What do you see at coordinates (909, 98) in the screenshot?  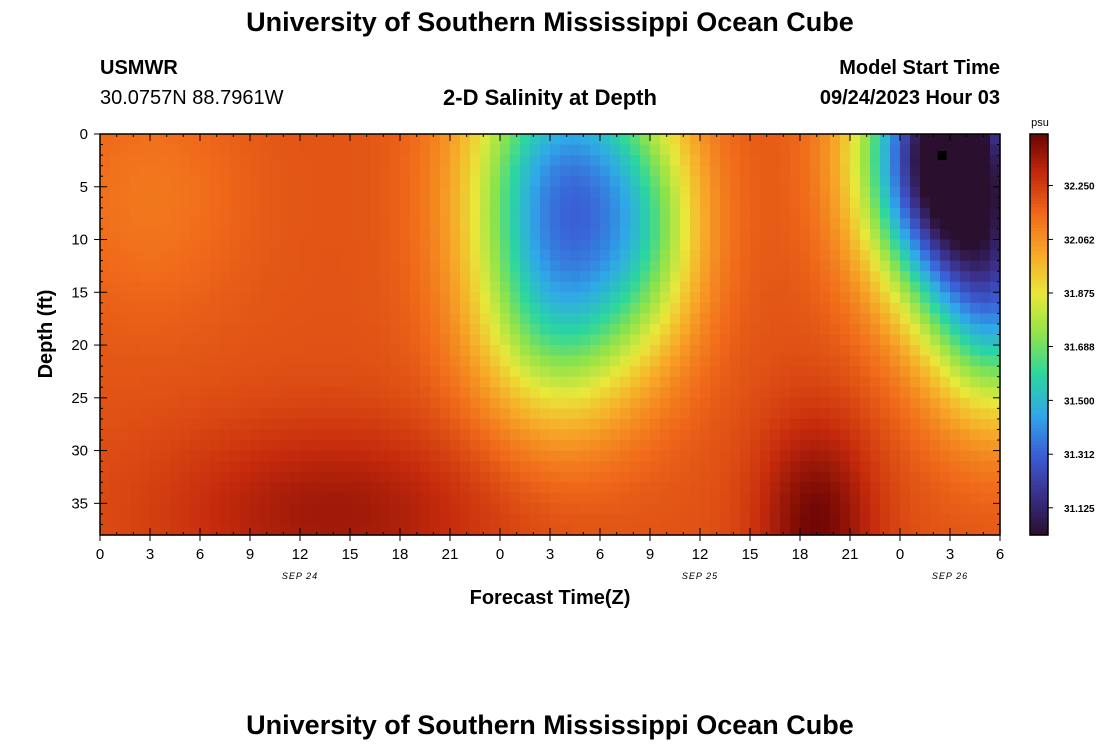 I see `model-start-value: 09/24/2023 Hour 03` at bounding box center [909, 98].